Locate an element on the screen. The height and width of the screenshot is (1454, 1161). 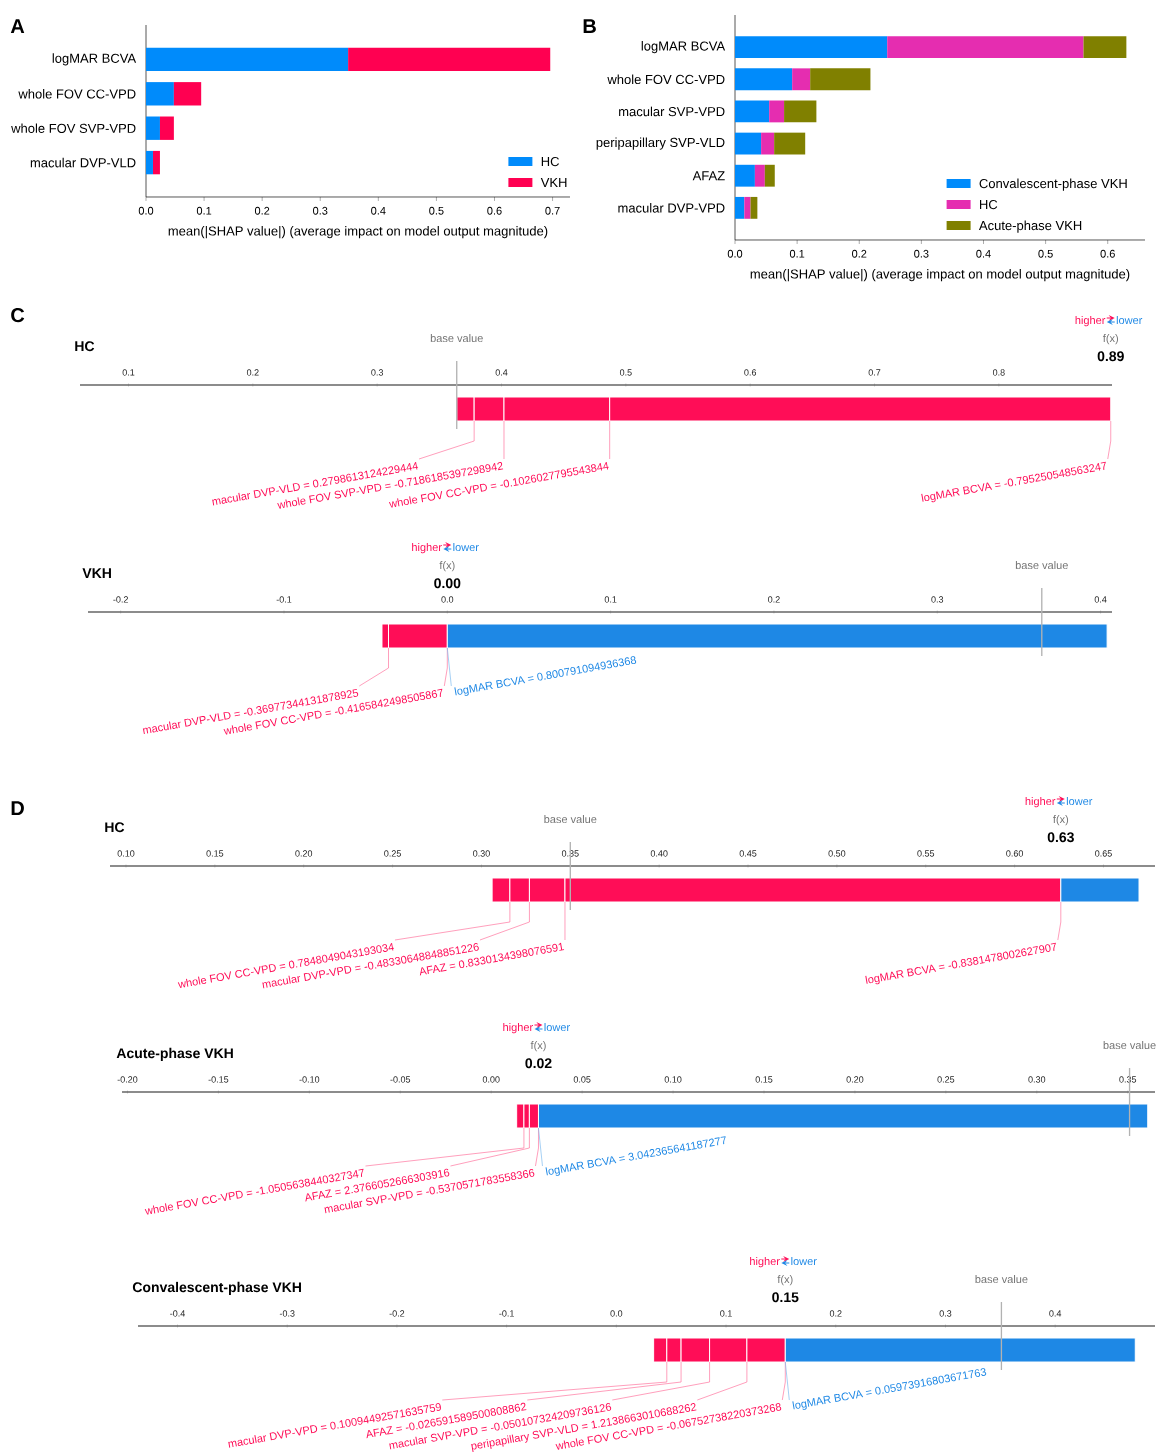
x-tick-label: 0.00 is located at coordinates (491, 1079).